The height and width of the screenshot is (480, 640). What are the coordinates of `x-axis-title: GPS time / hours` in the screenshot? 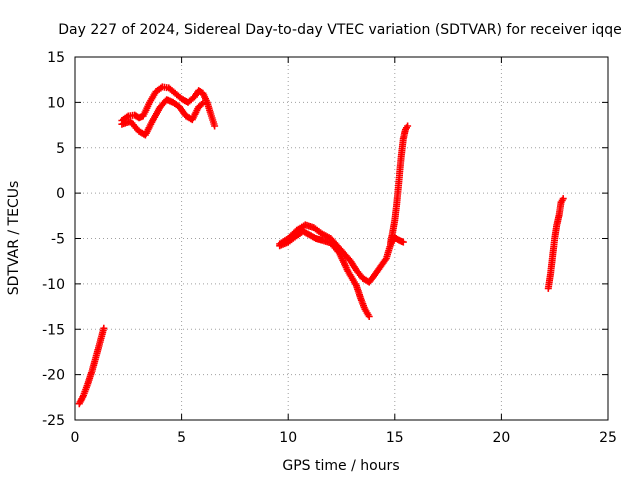 It's located at (340, 466).